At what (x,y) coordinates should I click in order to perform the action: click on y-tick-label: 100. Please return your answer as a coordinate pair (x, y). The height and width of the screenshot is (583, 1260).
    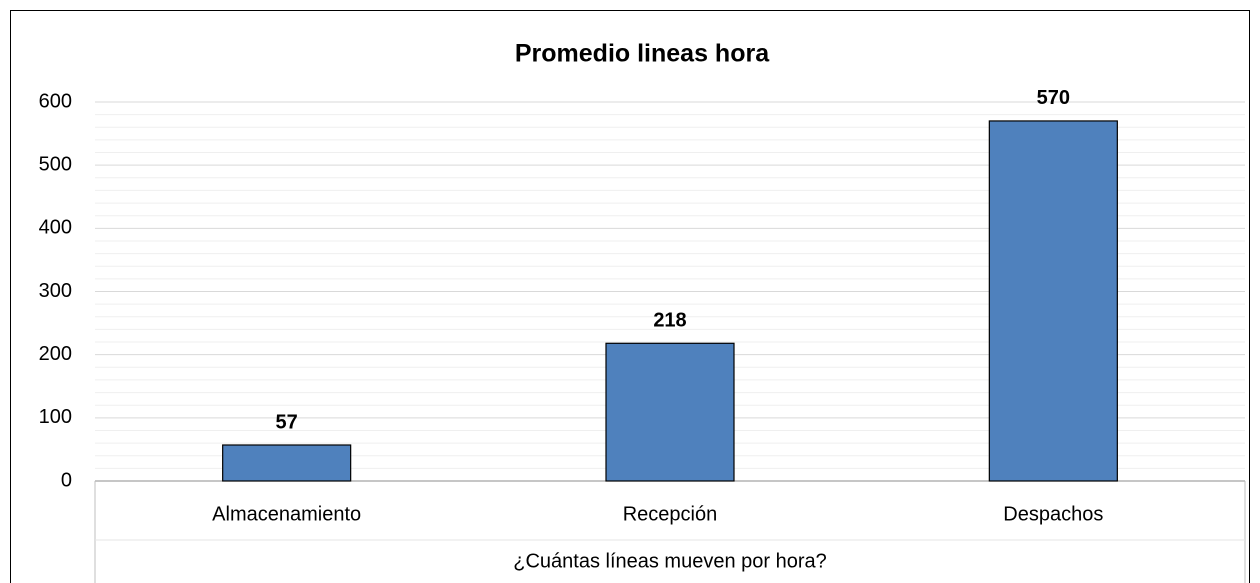
    Looking at the image, I should click on (55, 417).